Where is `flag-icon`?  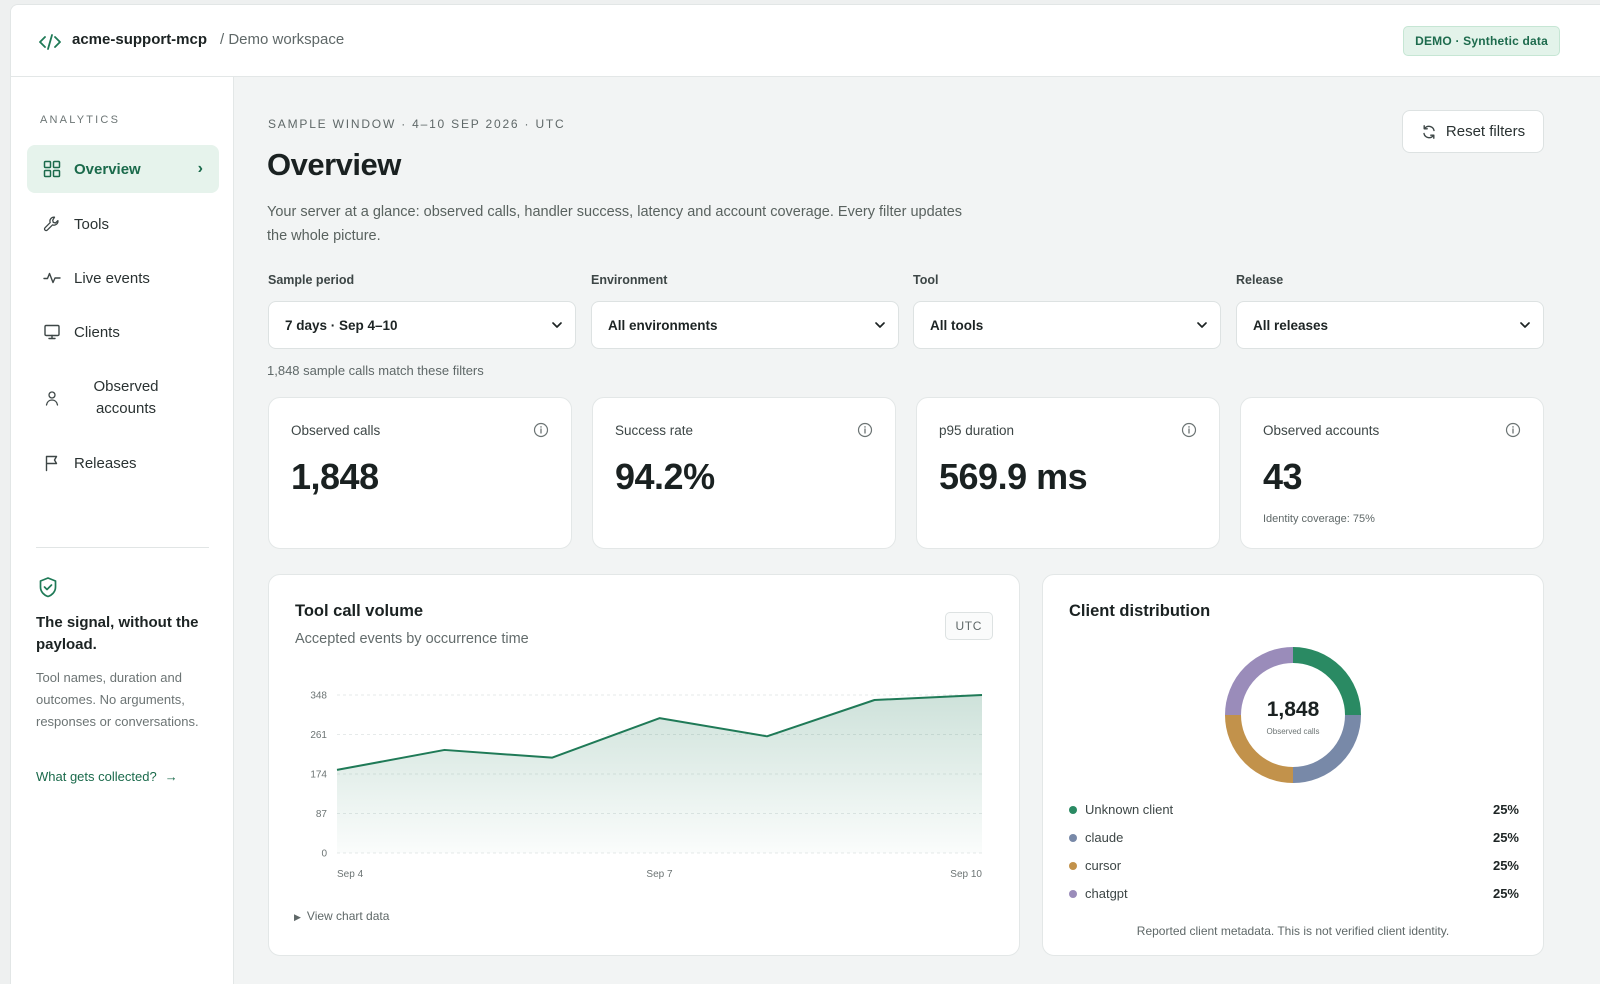 flag-icon is located at coordinates (51, 463).